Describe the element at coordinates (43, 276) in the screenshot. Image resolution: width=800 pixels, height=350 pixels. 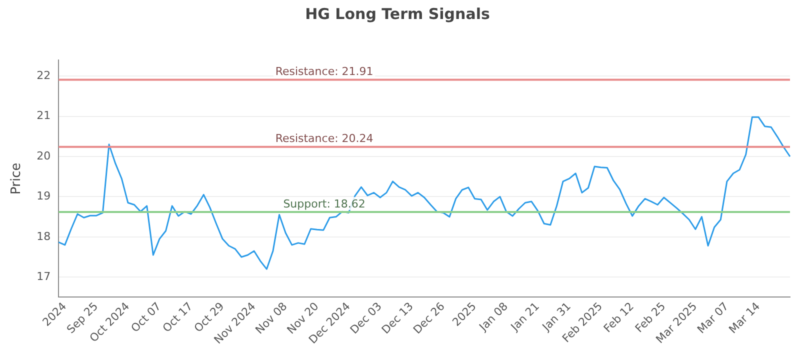
I see `y-tick-label: 17` at that location.